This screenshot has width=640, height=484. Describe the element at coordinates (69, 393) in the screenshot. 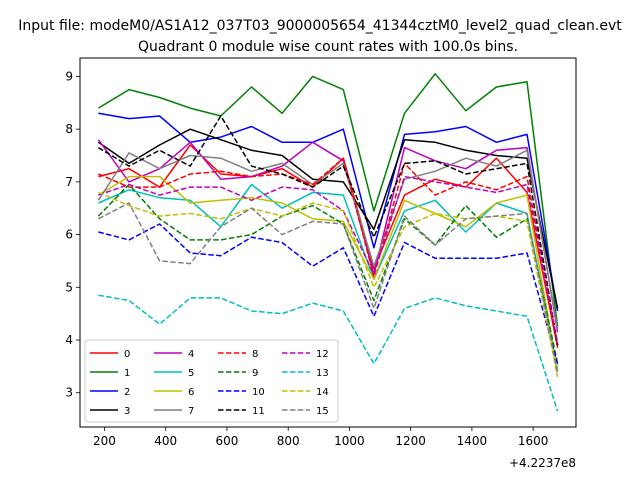

I see `y-tick-label: 3` at that location.